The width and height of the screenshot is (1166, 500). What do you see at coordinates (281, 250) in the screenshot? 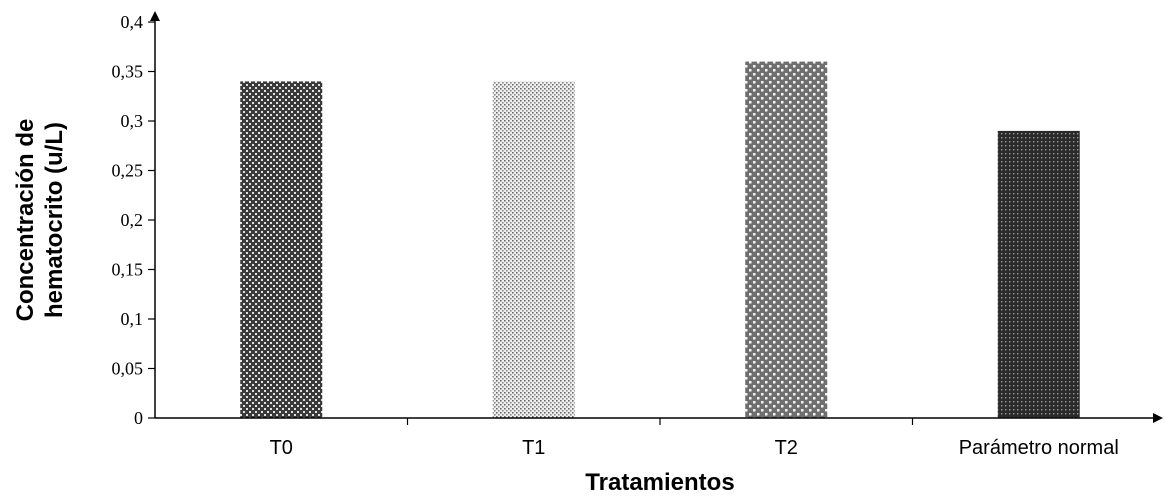
I see `bar-t0` at bounding box center [281, 250].